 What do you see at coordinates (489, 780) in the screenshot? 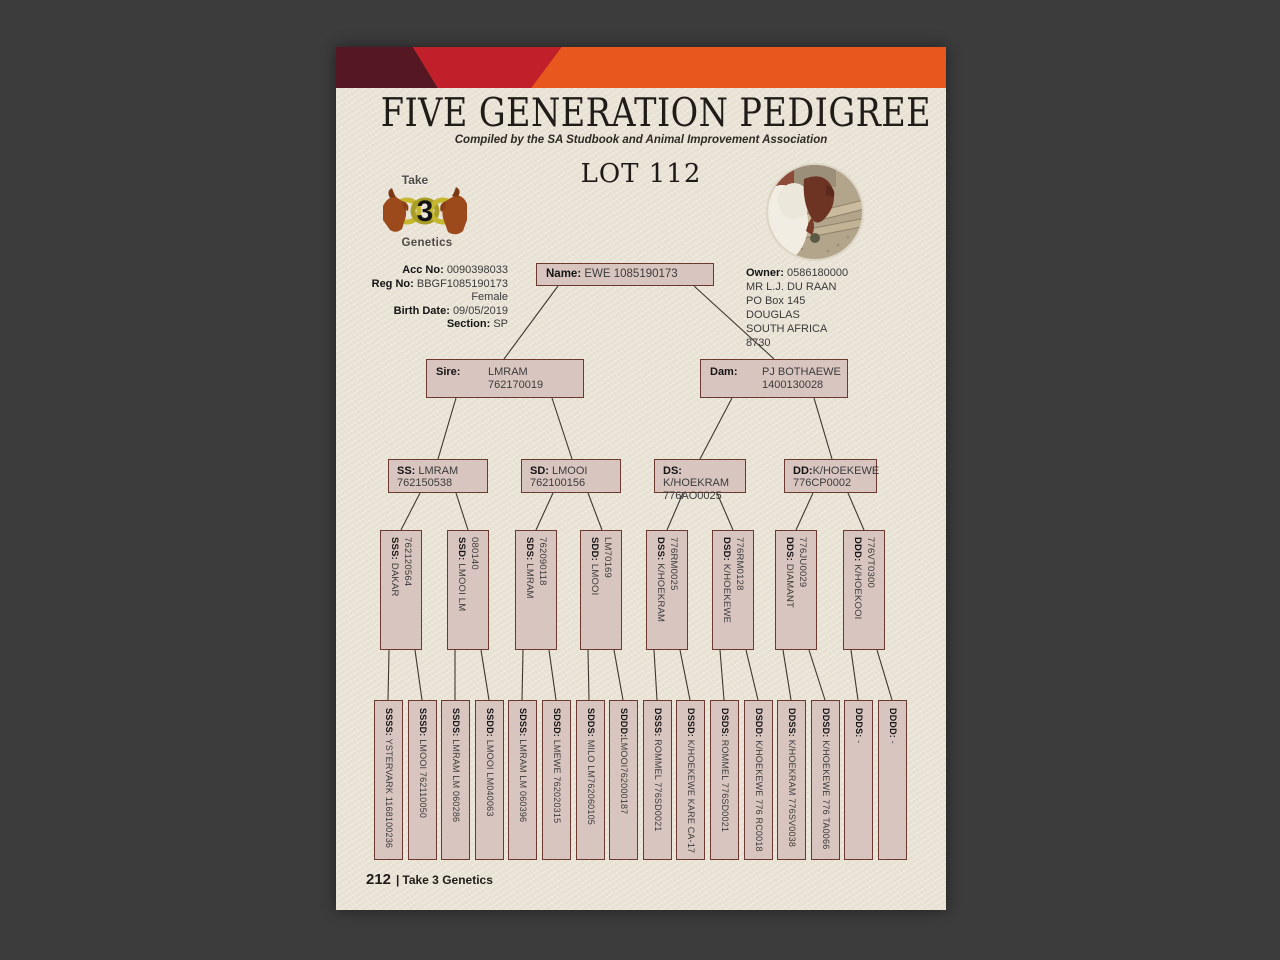
I see `pedigree-box-ssdd: SSDD: LMOOI LM040063` at bounding box center [489, 780].